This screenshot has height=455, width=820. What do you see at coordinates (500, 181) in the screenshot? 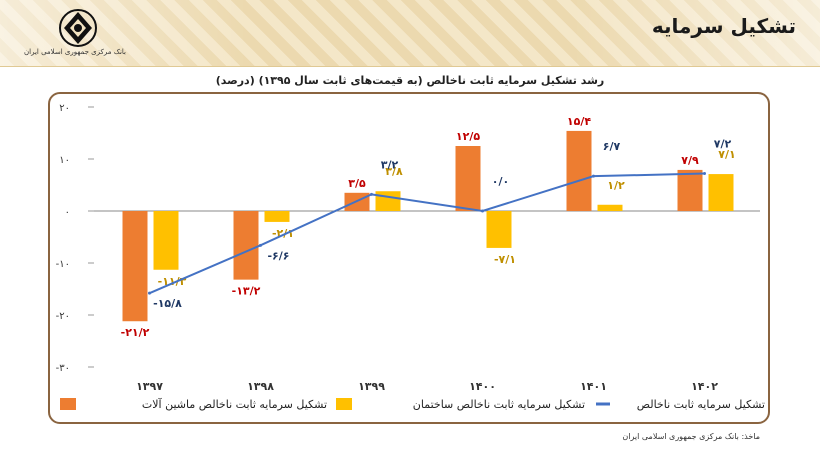
I see `data-label-total: ۰/۰` at bounding box center [500, 181].